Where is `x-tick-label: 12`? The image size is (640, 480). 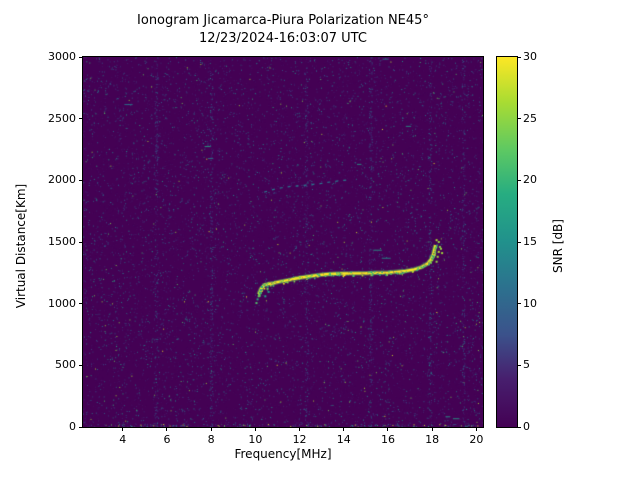
x-tick-label: 12 is located at coordinates (299, 439).